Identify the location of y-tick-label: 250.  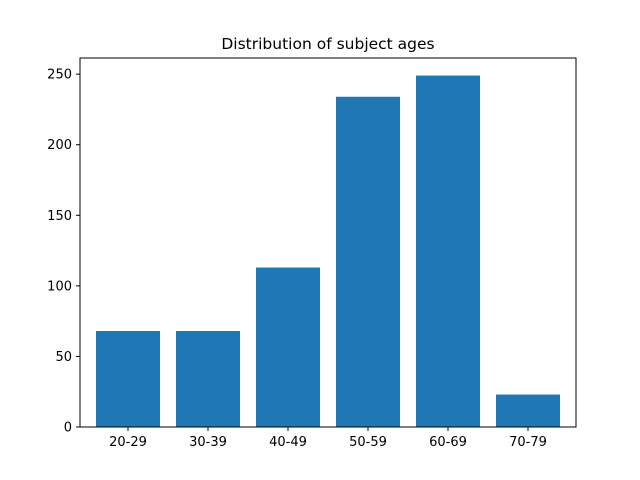
(59, 75).